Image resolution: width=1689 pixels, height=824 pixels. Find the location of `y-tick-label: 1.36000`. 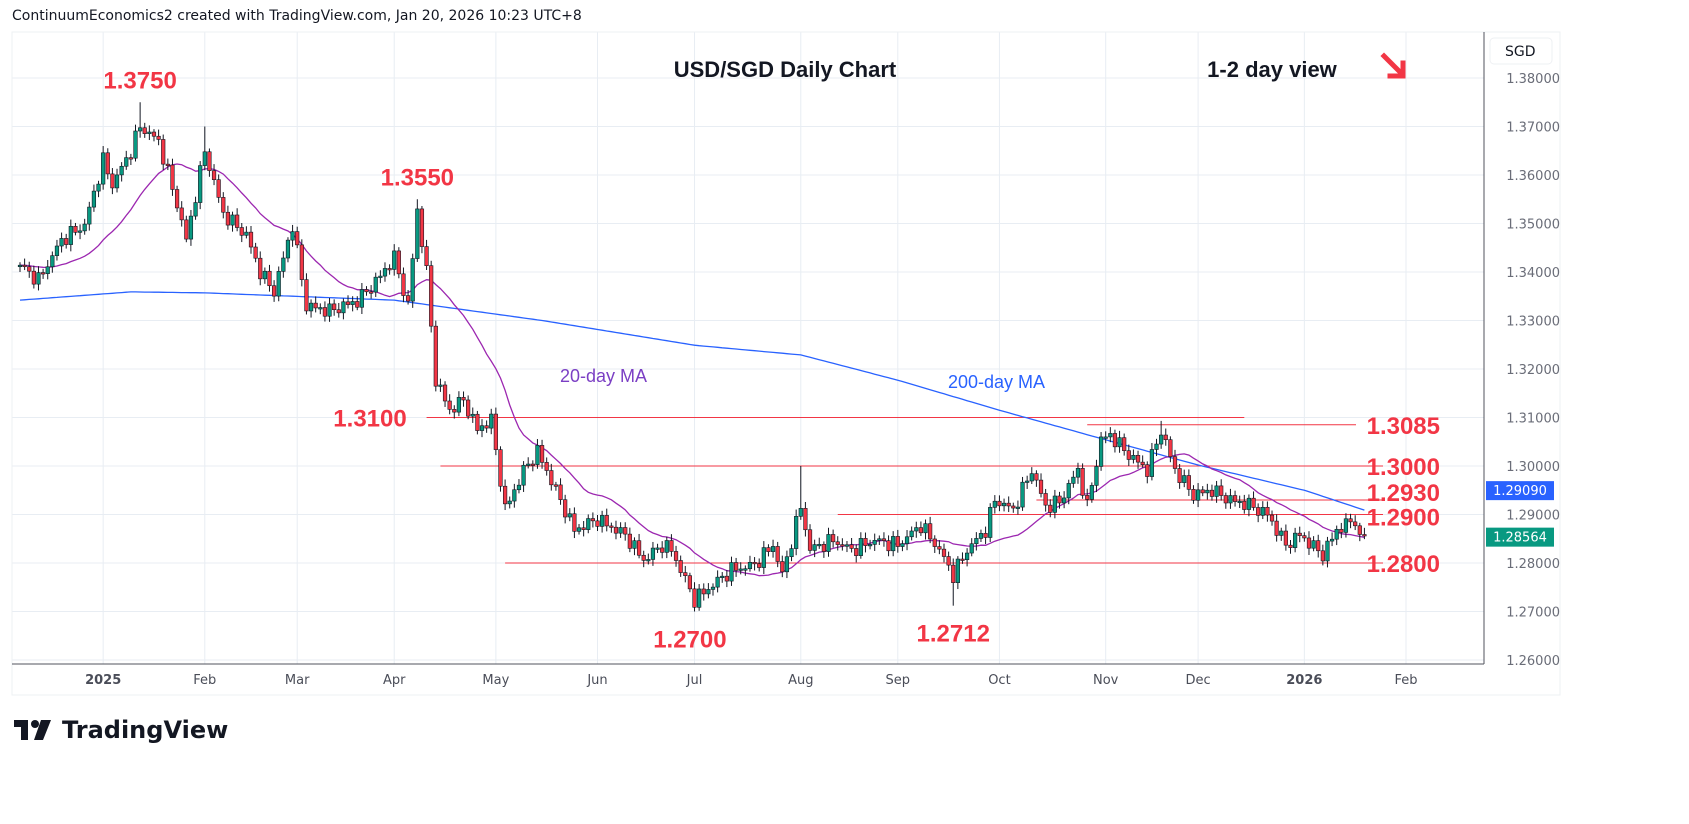

y-tick-label: 1.36000 is located at coordinates (1533, 176).